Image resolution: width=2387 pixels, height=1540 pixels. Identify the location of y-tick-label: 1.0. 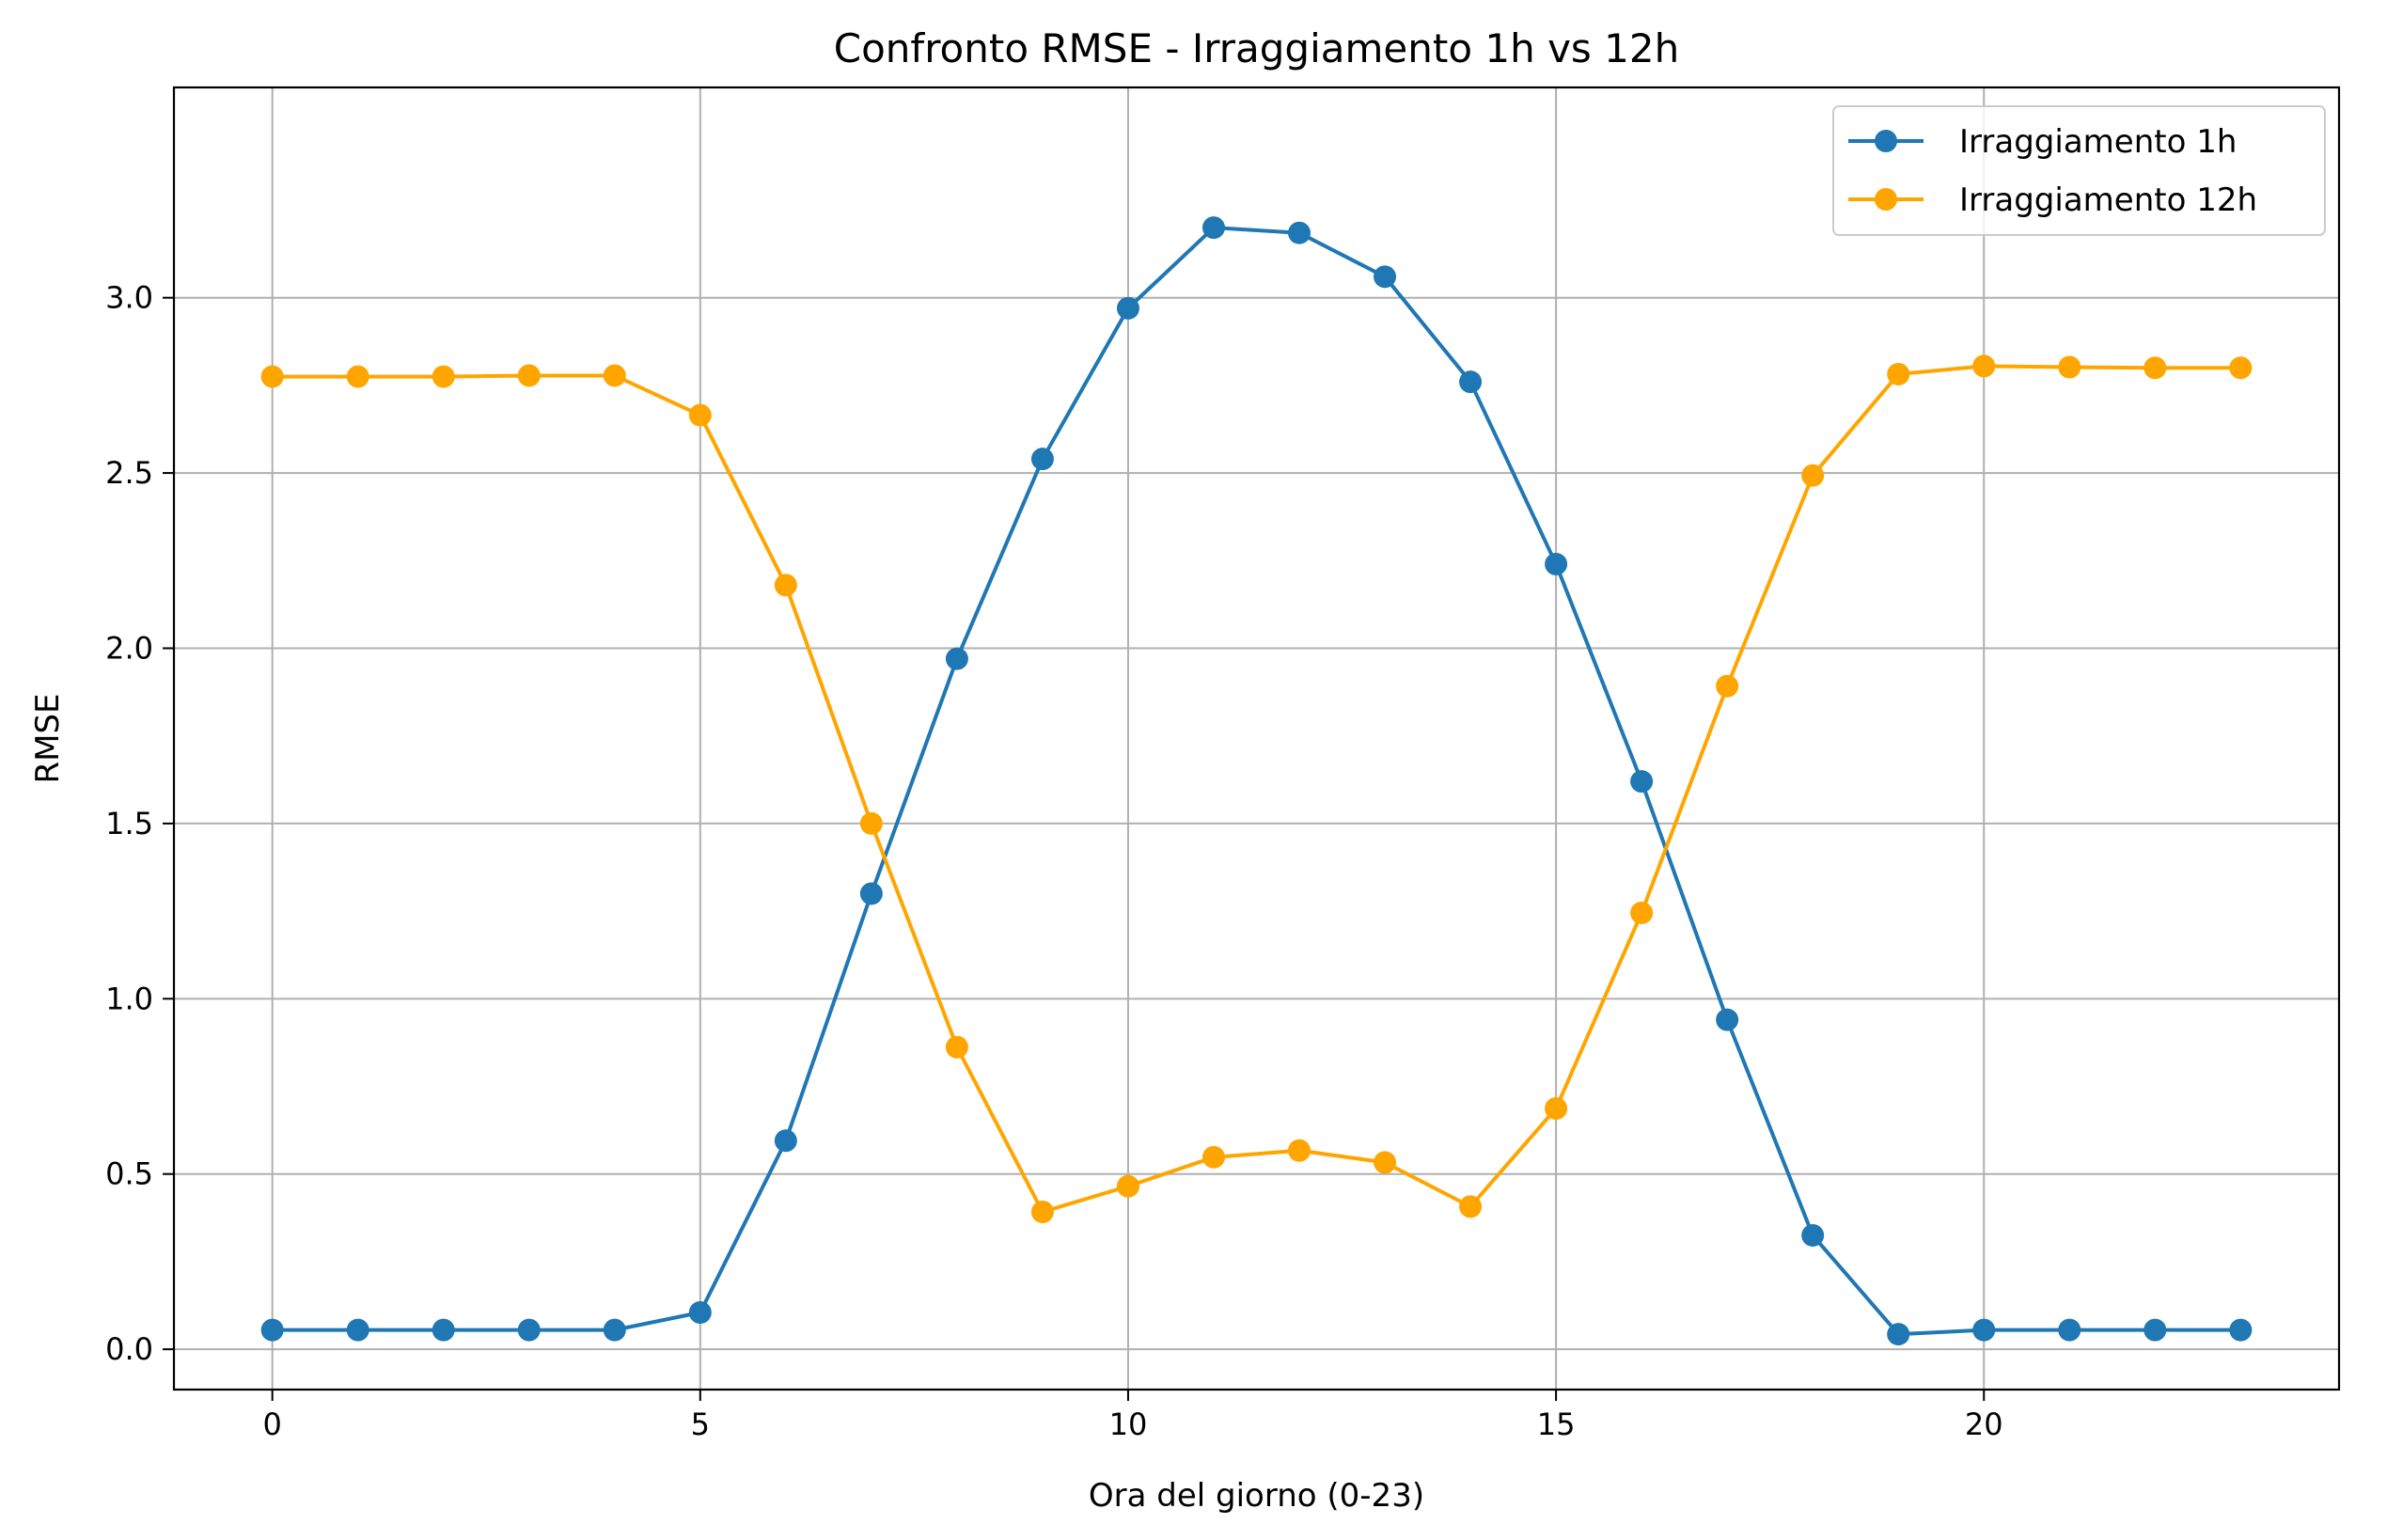
(129, 999).